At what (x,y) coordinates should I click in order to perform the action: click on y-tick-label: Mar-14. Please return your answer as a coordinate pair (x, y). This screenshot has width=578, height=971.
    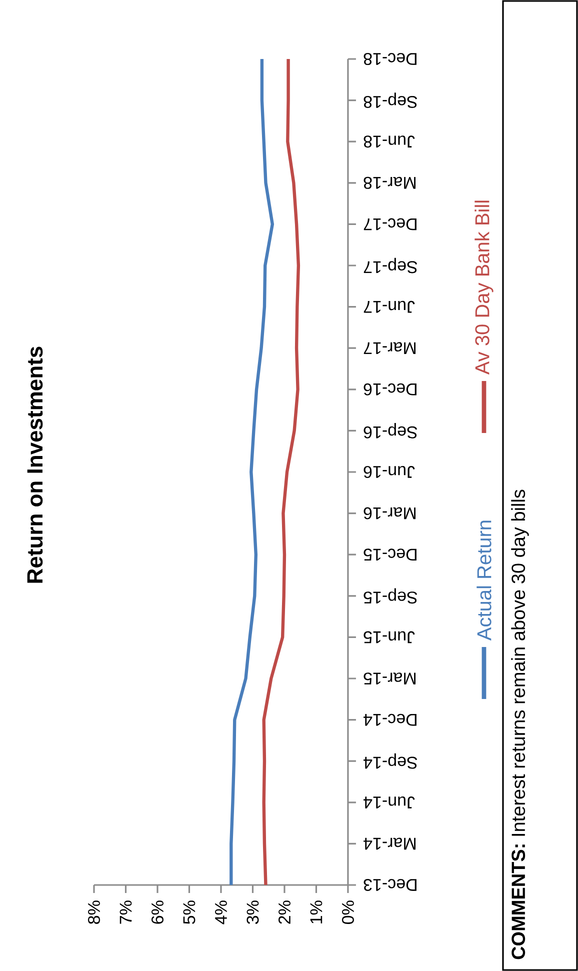
    Looking at the image, I should click on (390, 844).